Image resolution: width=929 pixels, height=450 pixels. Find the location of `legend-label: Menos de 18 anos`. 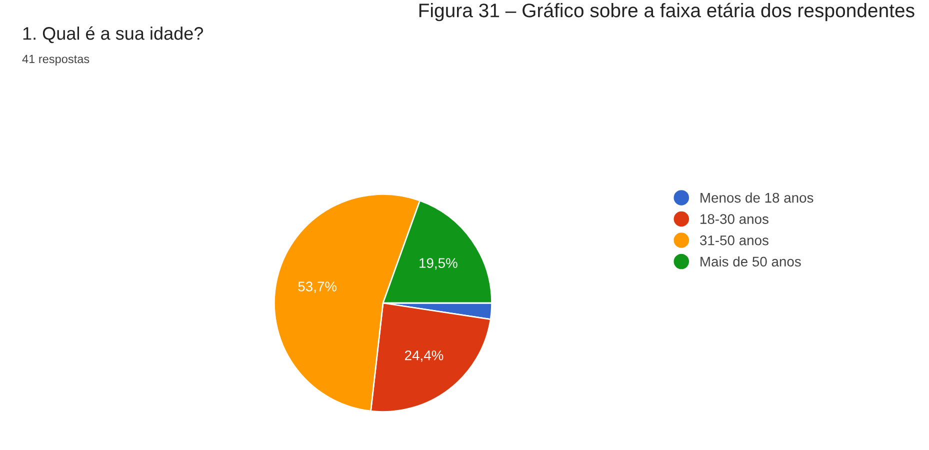

legend-label: Menos de 18 anos is located at coordinates (757, 197).